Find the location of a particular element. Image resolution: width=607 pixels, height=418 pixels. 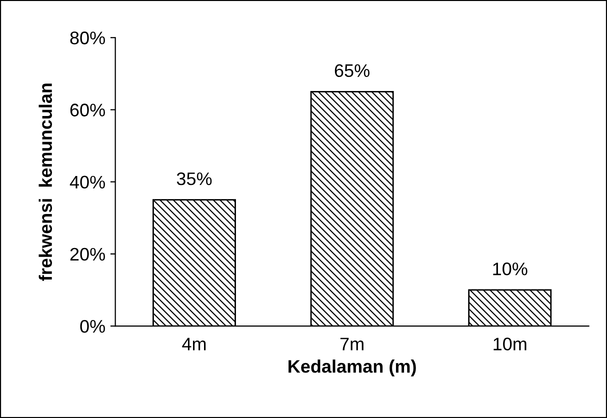

y-axis-title: frekwensi kemunculan is located at coordinates (45, 182).